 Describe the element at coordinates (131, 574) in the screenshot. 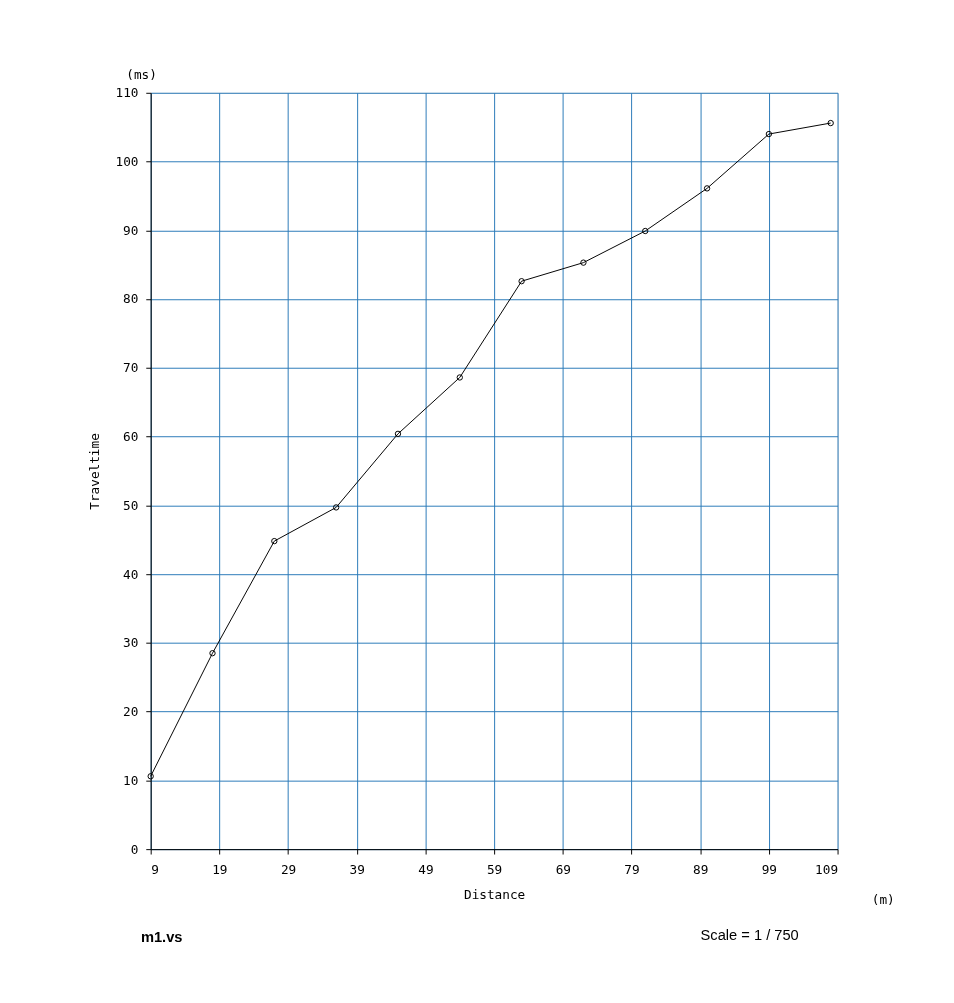

I see `y-tick-label: 40` at that location.